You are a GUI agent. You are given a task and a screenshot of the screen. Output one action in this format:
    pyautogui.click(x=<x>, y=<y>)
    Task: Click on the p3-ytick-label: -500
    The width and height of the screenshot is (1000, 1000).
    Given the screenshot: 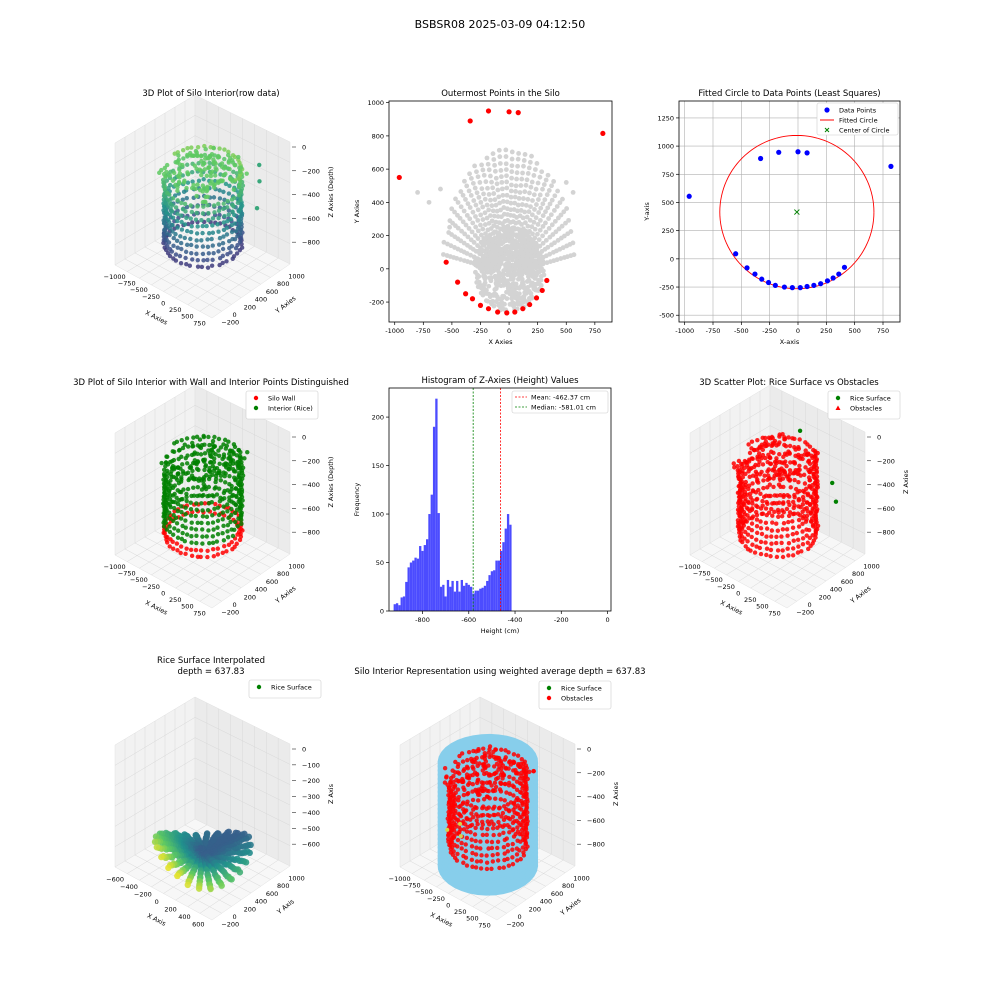 What is the action you would take?
    pyautogui.click(x=666, y=316)
    